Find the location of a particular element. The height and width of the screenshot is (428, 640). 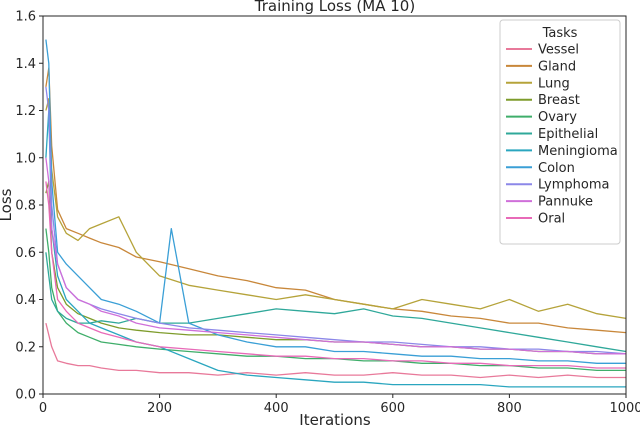

x-tick-label: 800 is located at coordinates (509, 408).